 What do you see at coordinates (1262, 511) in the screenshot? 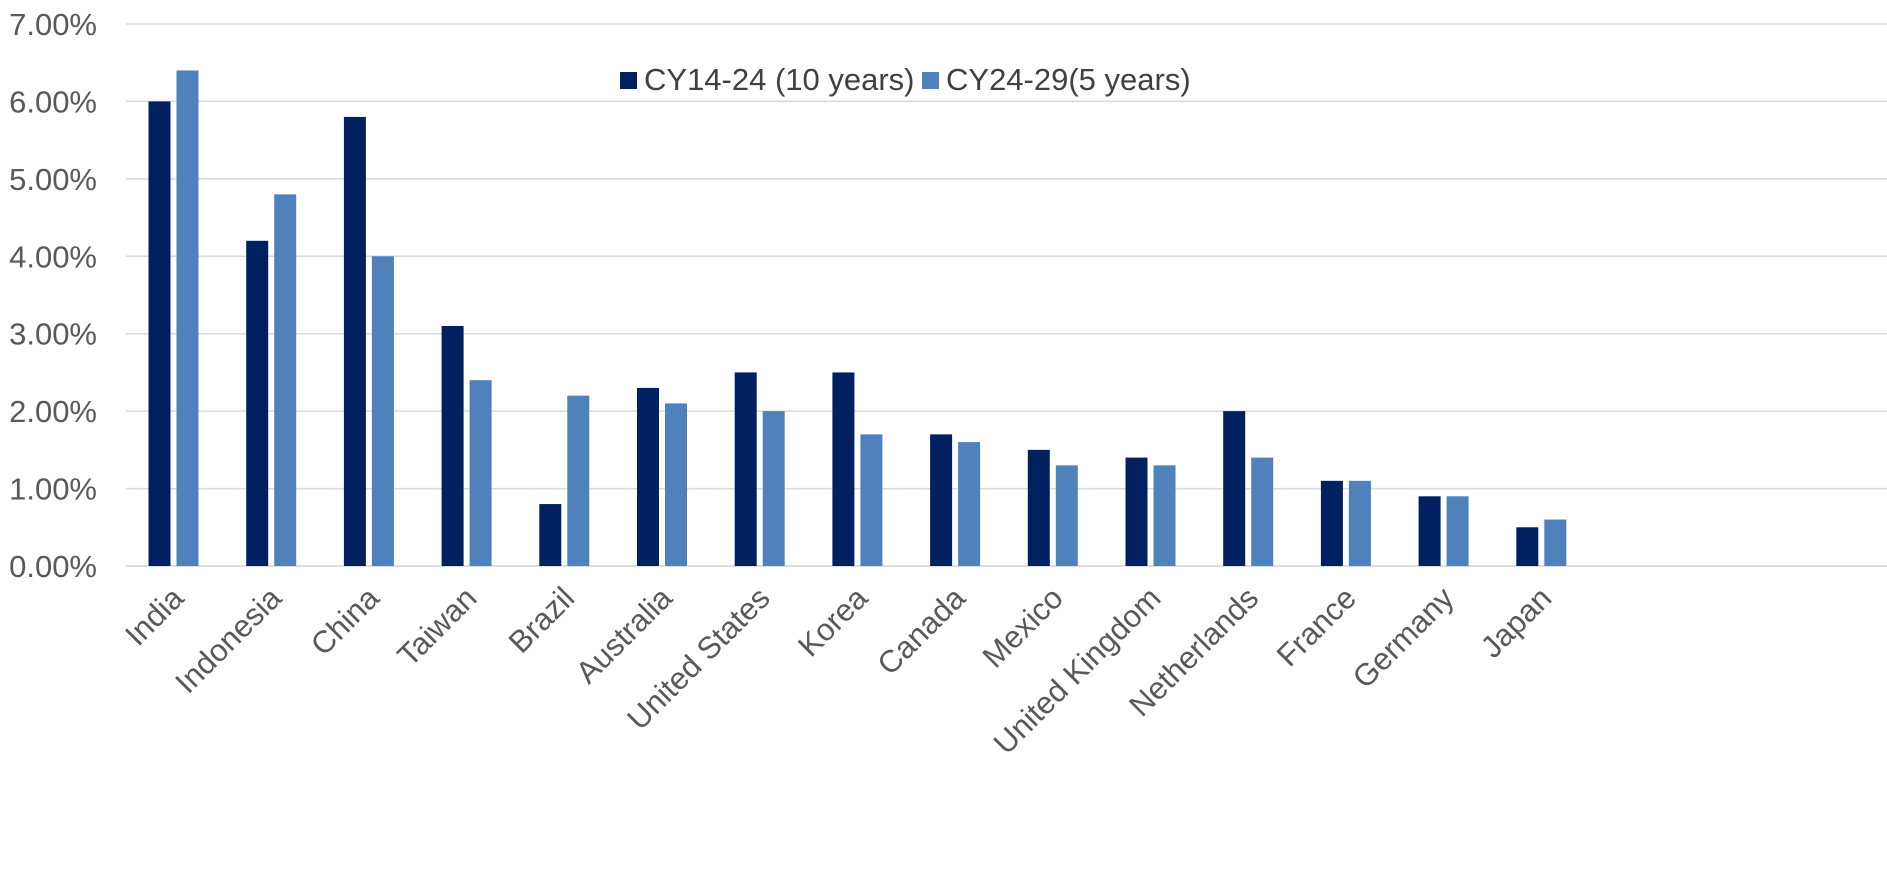
I see `bar-series2-netherlands` at bounding box center [1262, 511].